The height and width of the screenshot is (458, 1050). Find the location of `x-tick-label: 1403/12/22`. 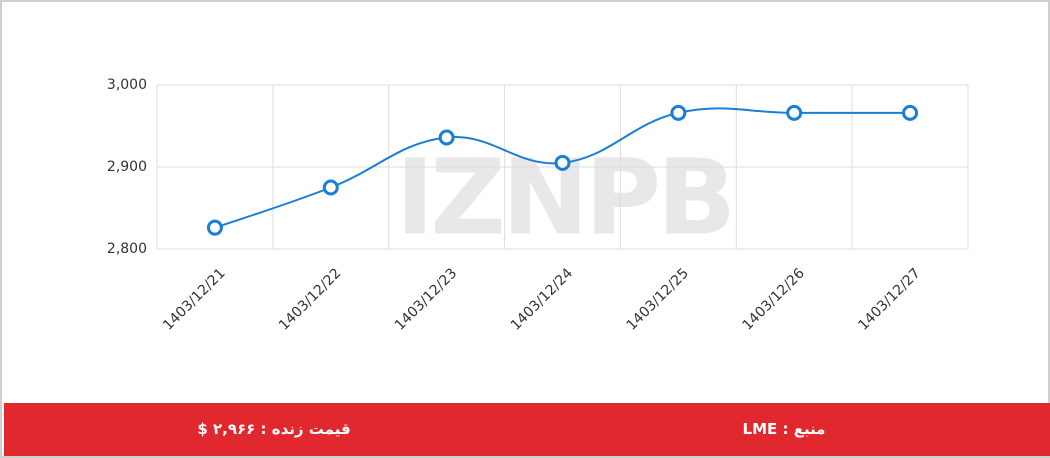

x-tick-label: 1403/12/22 is located at coordinates (310, 299).